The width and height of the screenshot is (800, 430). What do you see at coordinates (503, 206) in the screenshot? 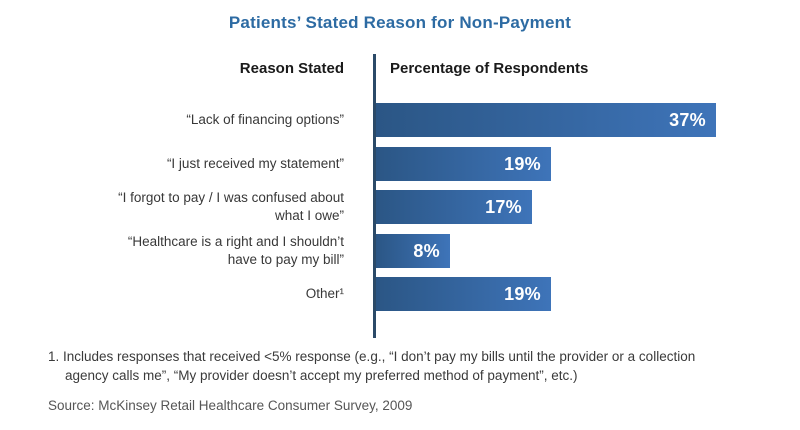
I see `bar-value-label: 17%` at bounding box center [503, 206].